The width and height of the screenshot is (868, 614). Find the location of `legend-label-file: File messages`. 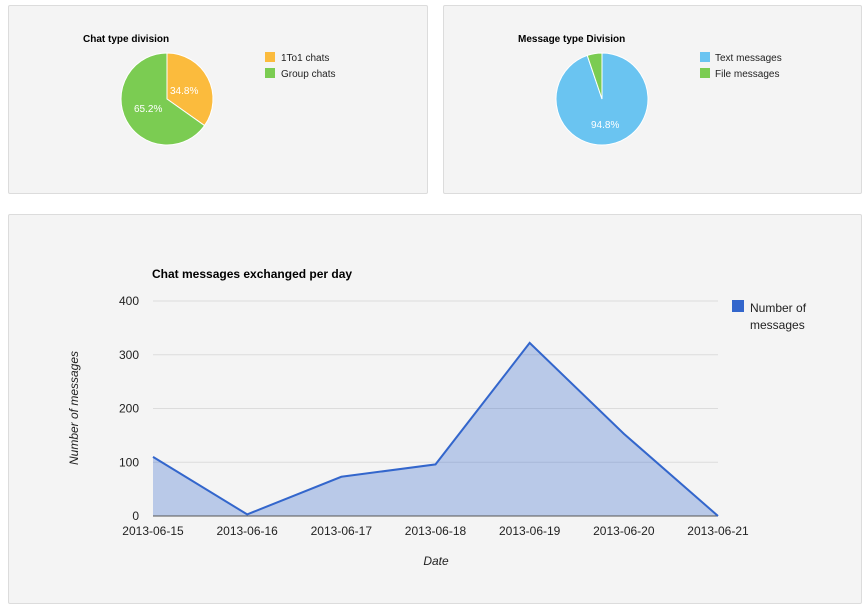

legend-label-file: File messages is located at coordinates (747, 74).